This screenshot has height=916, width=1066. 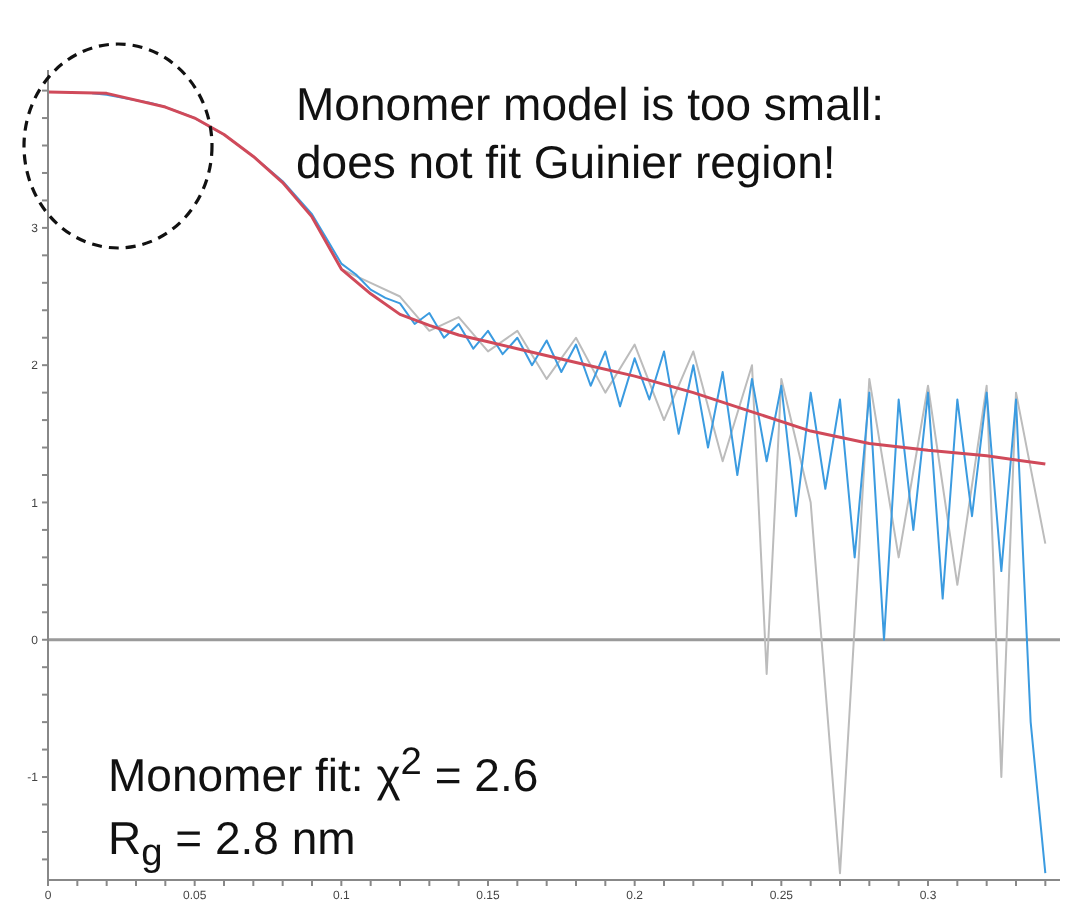 I want to click on annotation: Monomer model is too small: does not fit Guinier region!, so click(x=591, y=134).